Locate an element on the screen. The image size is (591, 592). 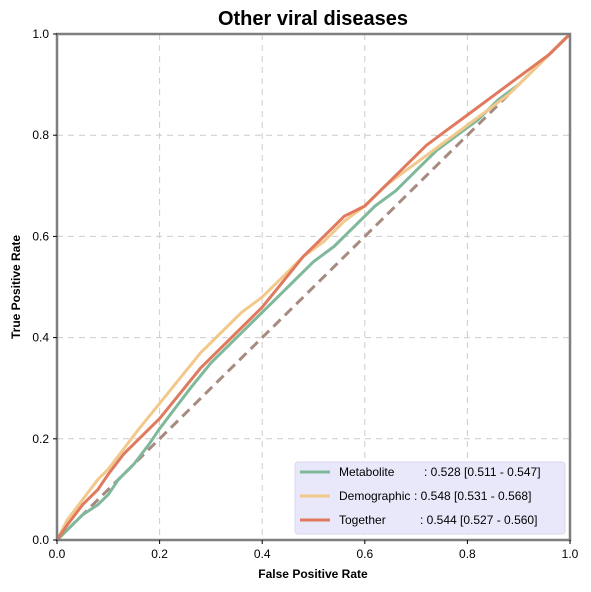
y-tick-label: 1.0 is located at coordinates (40, 34).